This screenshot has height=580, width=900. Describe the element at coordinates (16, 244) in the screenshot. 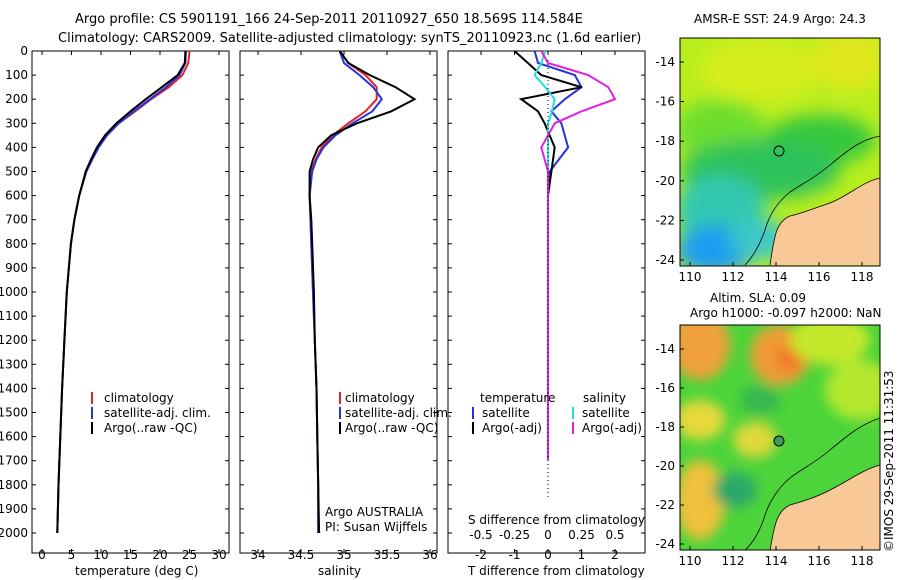

I see `depth-tick-label: 800` at that location.